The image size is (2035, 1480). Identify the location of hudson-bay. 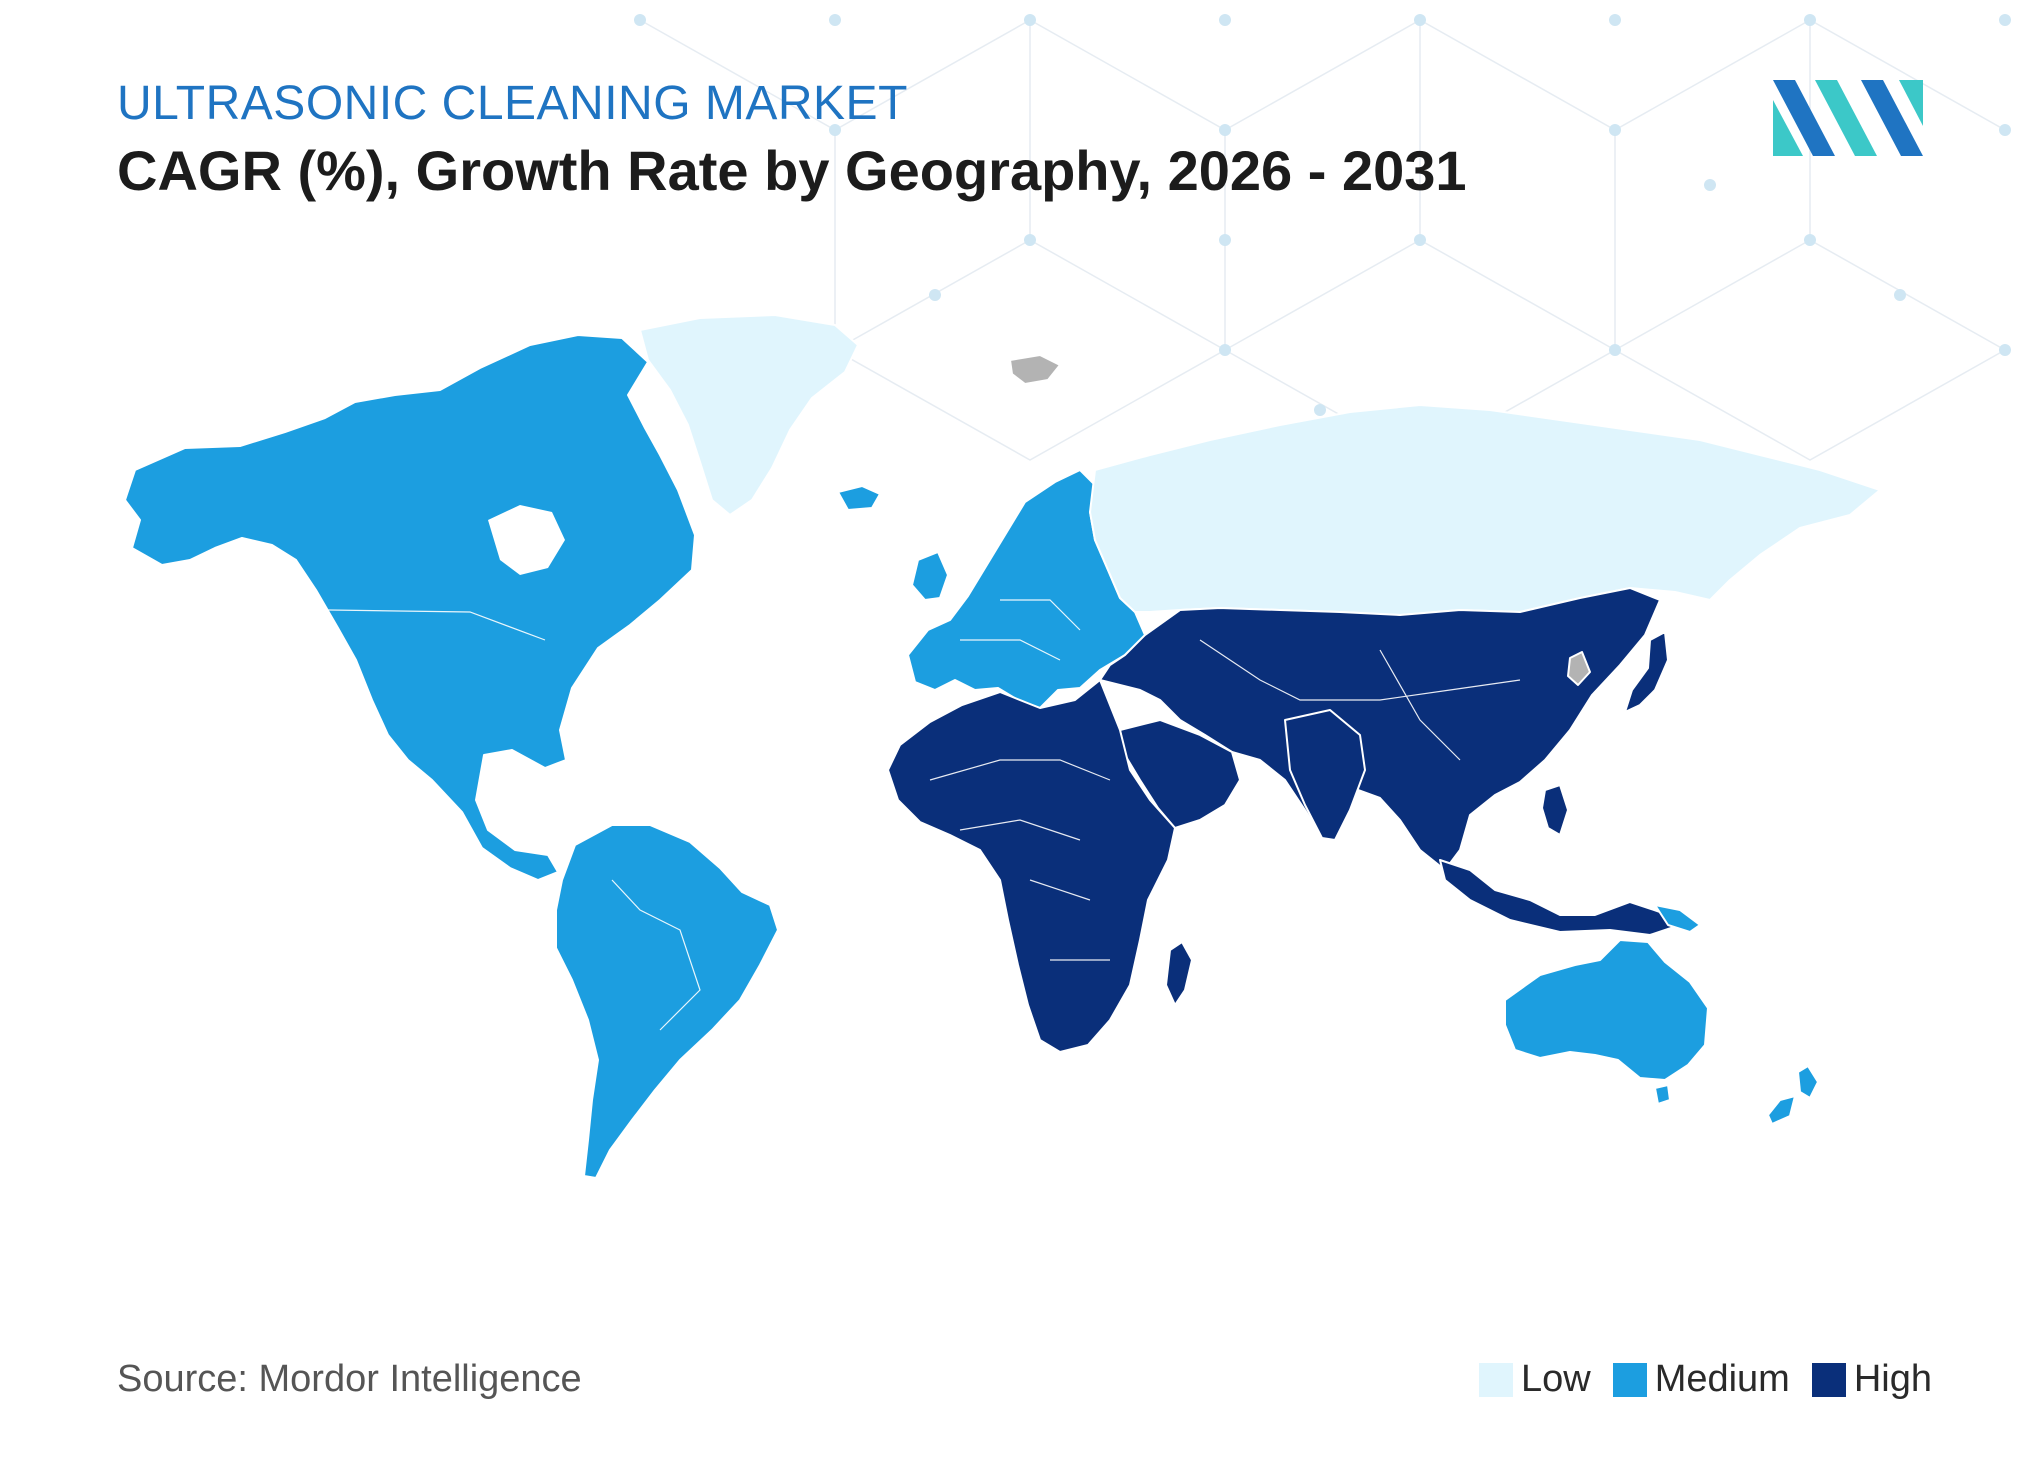
(526, 540).